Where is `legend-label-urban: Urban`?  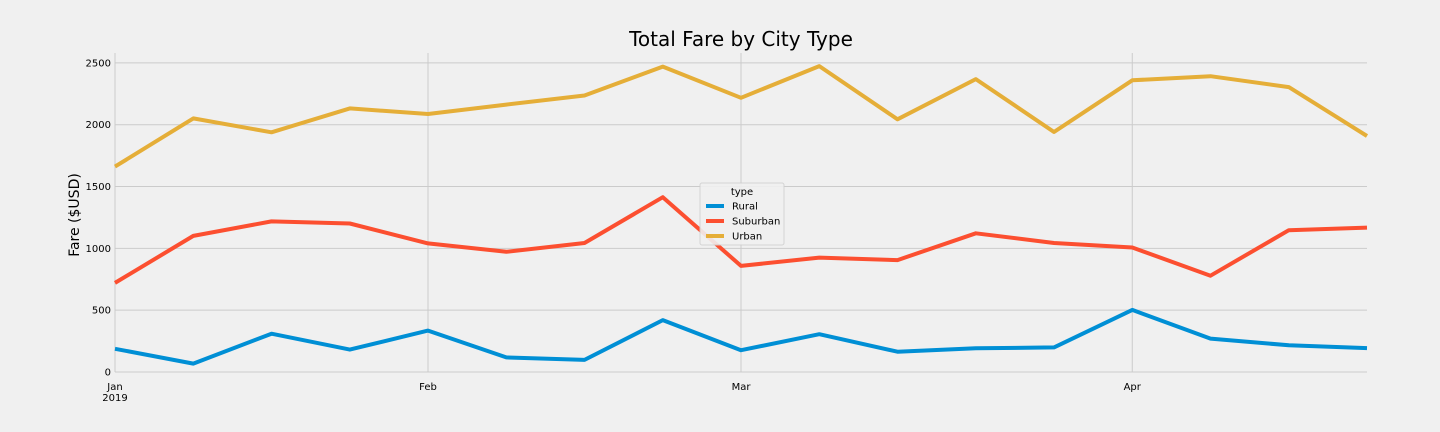
legend-label-urban: Urban is located at coordinates (747, 237).